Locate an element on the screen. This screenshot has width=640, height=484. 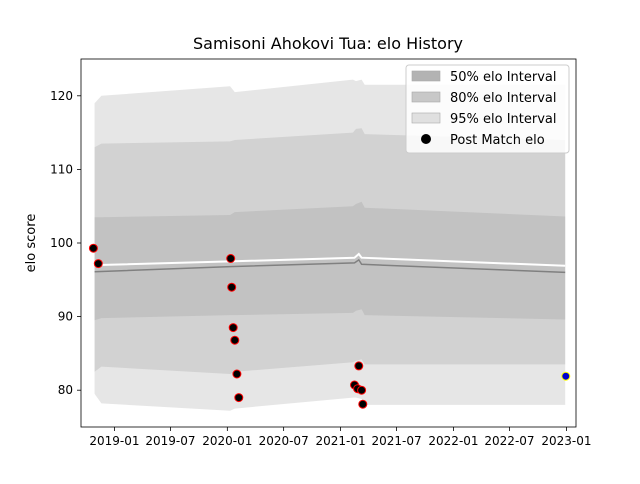
x-tick-label: 2022-01 is located at coordinates (453, 441).